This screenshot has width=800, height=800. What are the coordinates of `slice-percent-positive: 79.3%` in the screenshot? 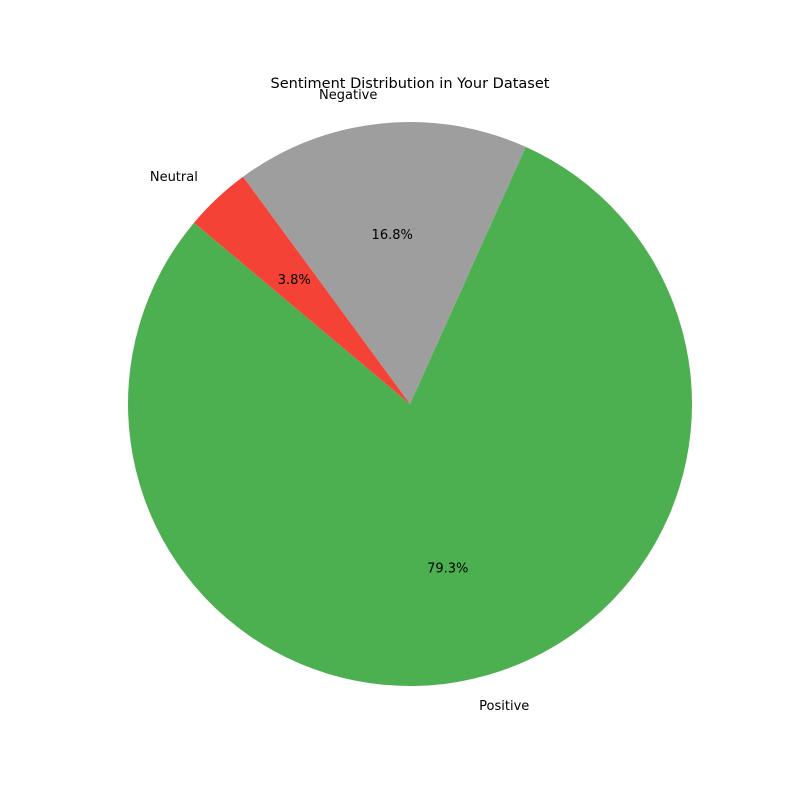 It's located at (447, 568).